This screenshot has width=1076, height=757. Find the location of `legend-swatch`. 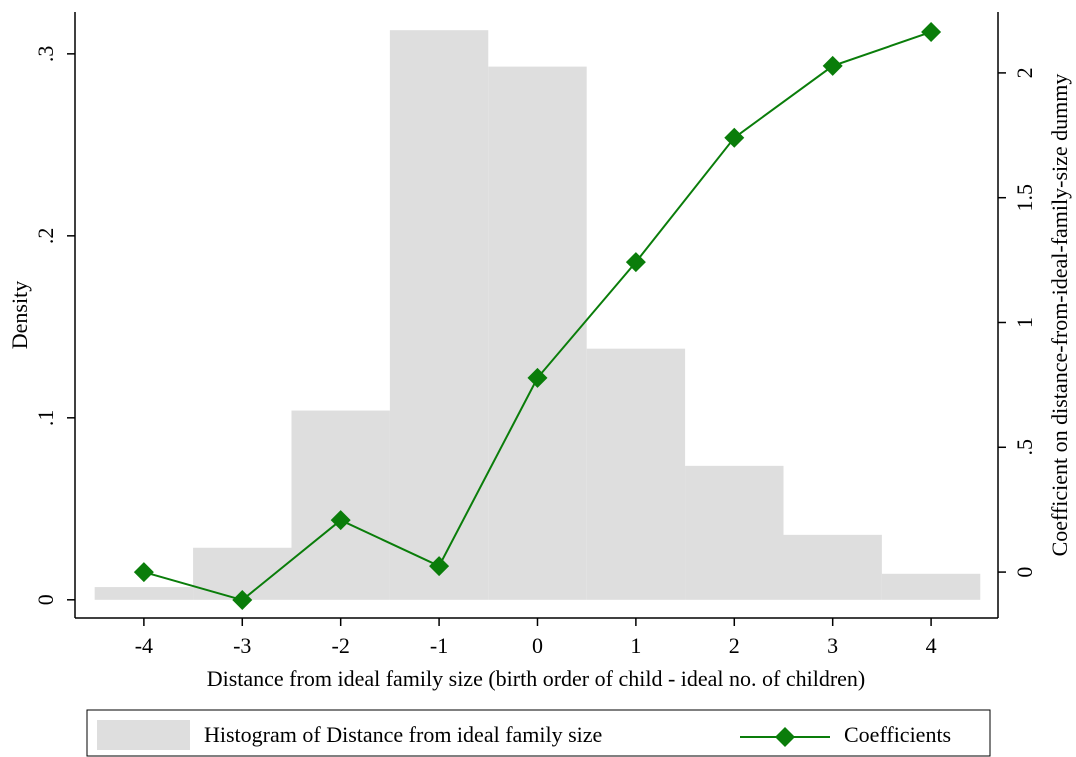

legend-swatch is located at coordinates (143, 735).